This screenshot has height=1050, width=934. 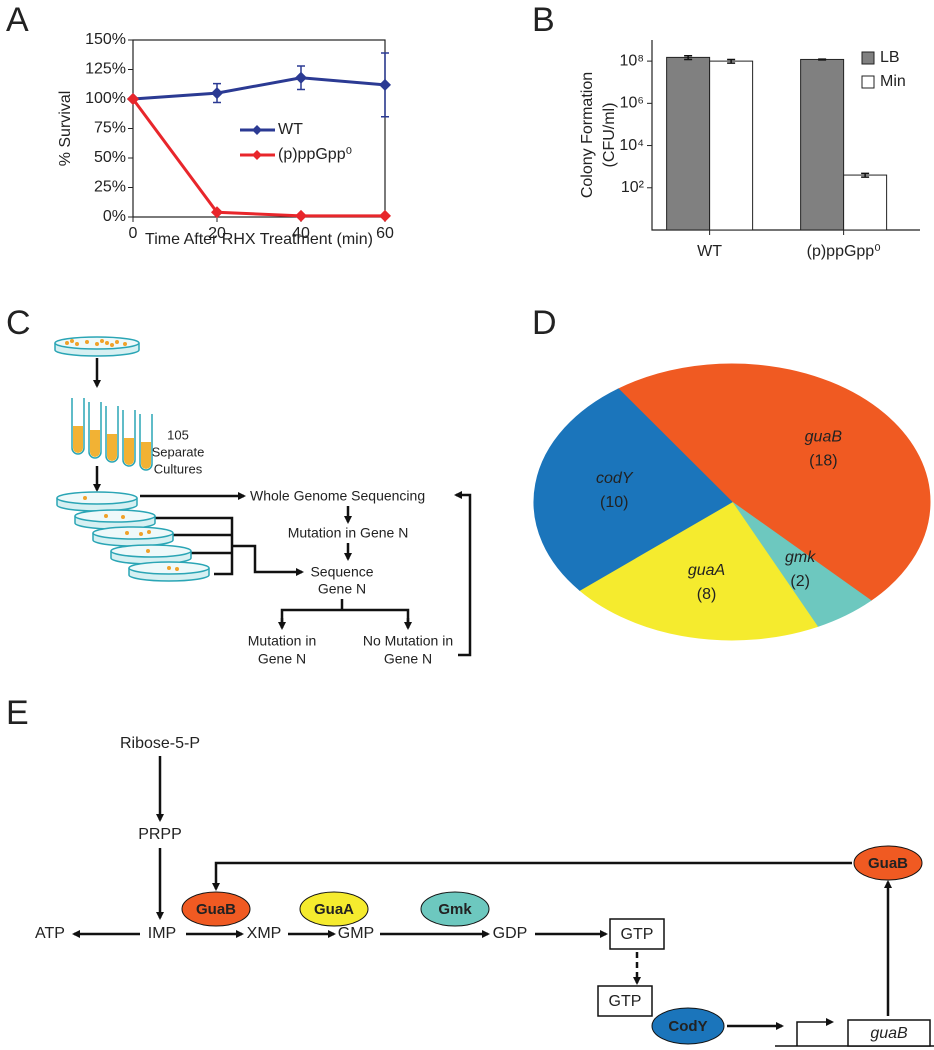 What do you see at coordinates (178, 434) in the screenshot?
I see `label: 105` at bounding box center [178, 434].